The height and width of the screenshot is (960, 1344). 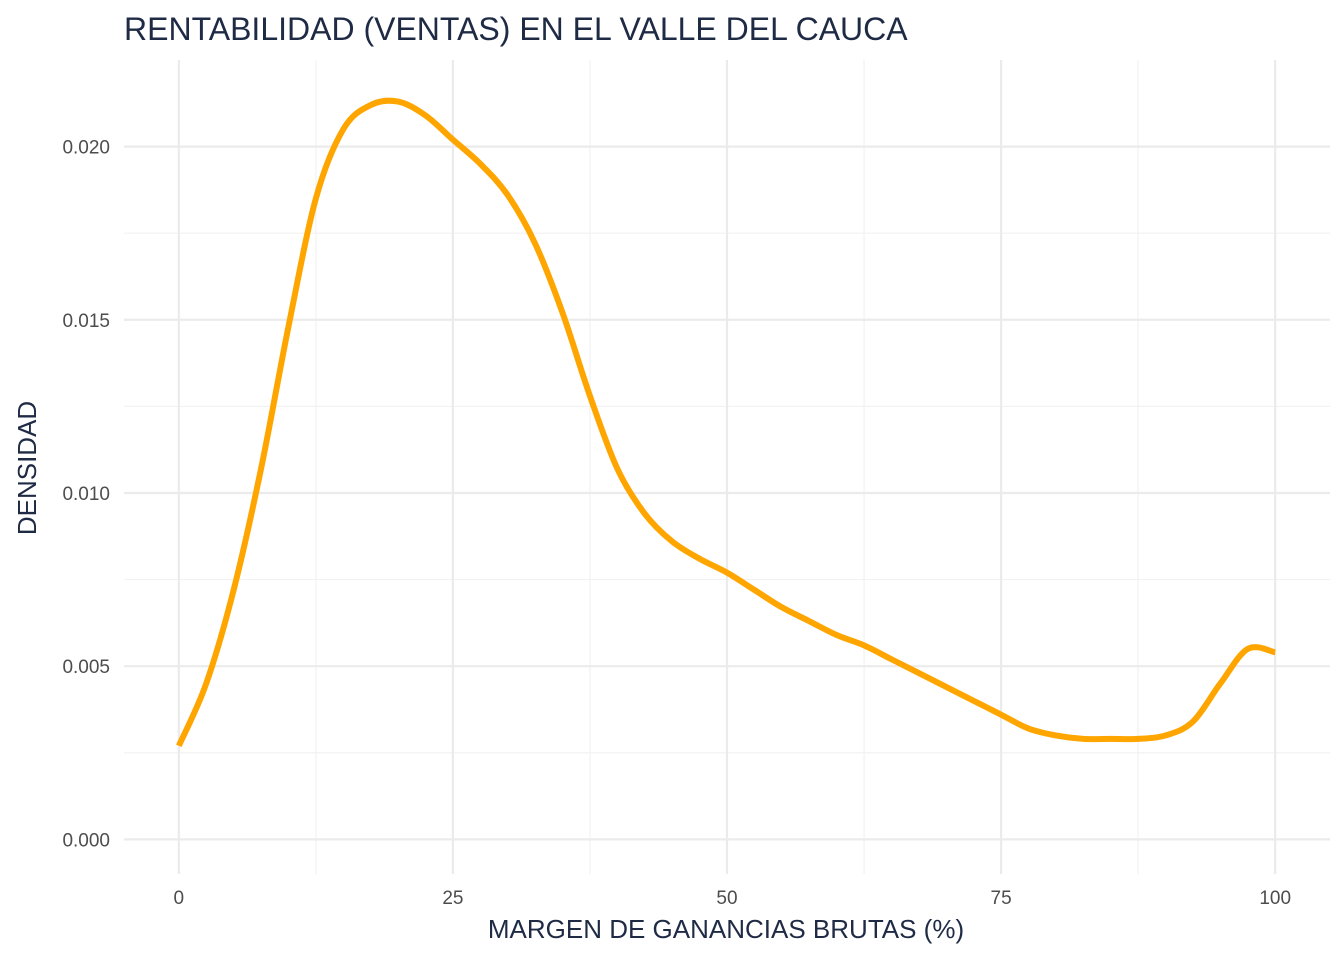 I want to click on x-axis-title: MARGEN DE GANANCIAS BRUTAS (%), so click(x=726, y=929).